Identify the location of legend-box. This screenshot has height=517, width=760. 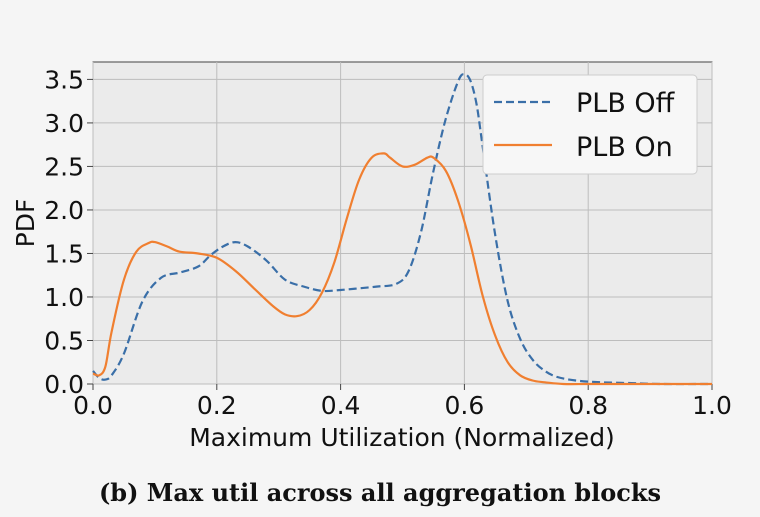
(590, 124).